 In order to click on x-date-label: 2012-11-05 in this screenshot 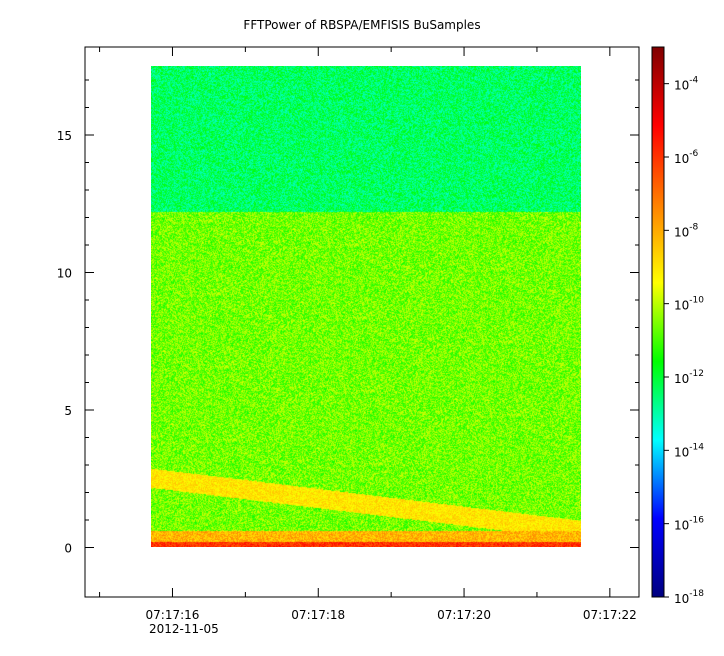, I will do `click(184, 629)`.